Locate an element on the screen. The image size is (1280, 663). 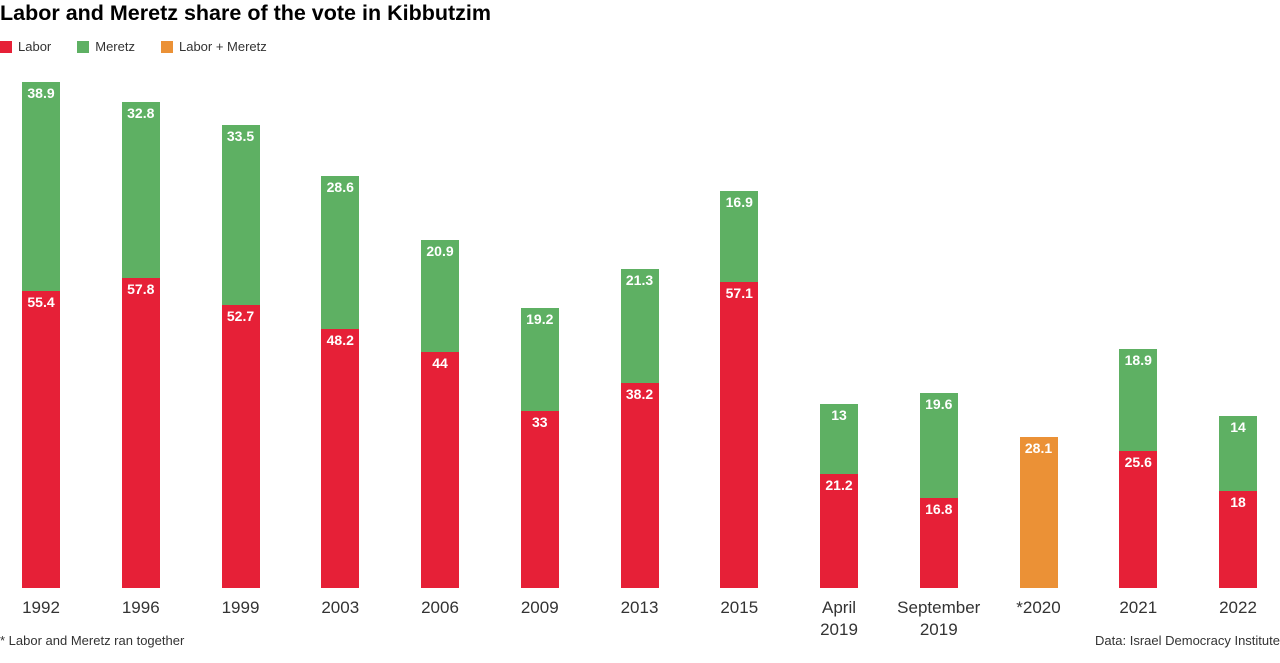
footnote: * Labor and Meretz ran together is located at coordinates (92, 640).